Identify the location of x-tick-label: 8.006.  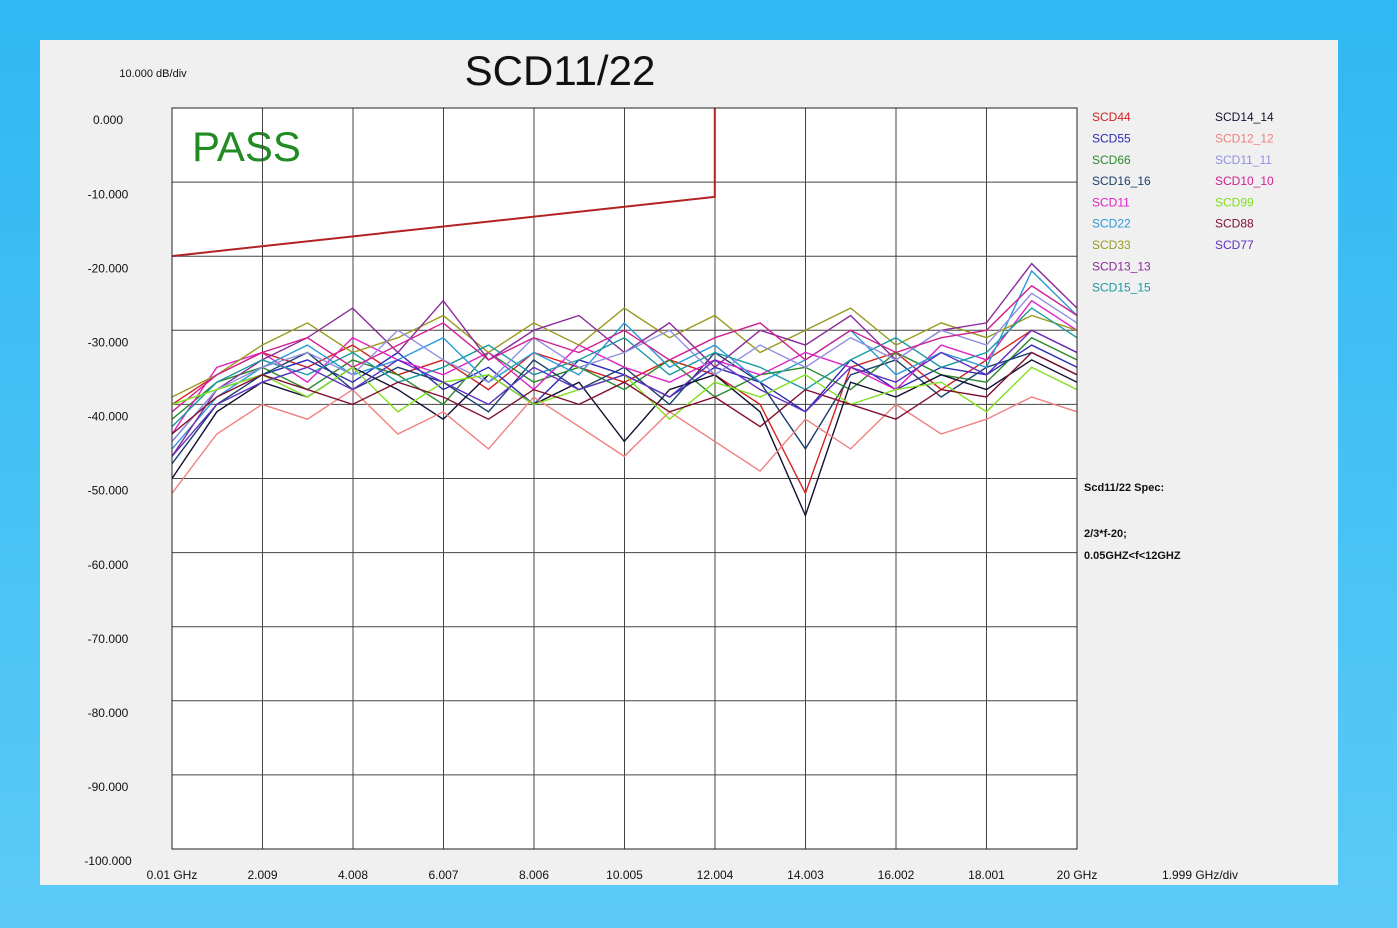
(534, 875).